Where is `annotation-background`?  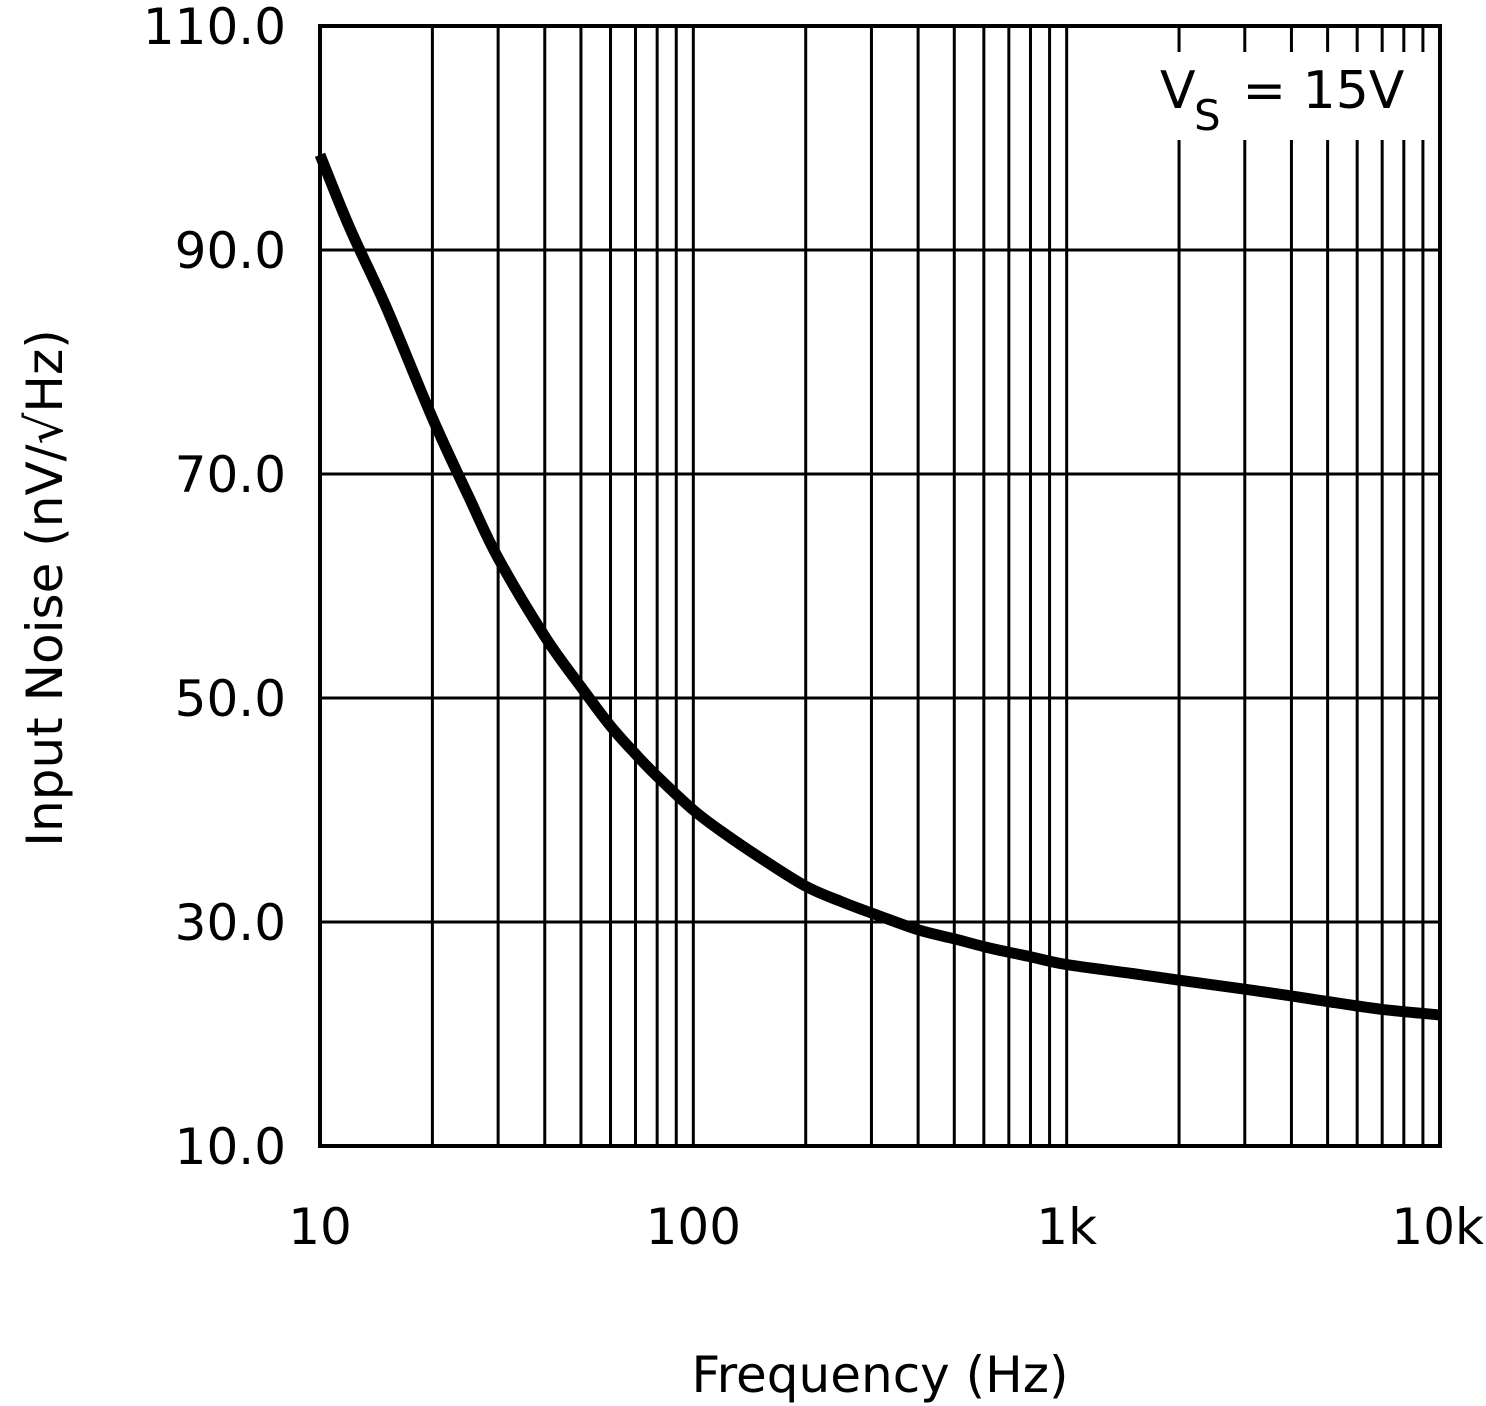 annotation-background is located at coordinates (1291, 96).